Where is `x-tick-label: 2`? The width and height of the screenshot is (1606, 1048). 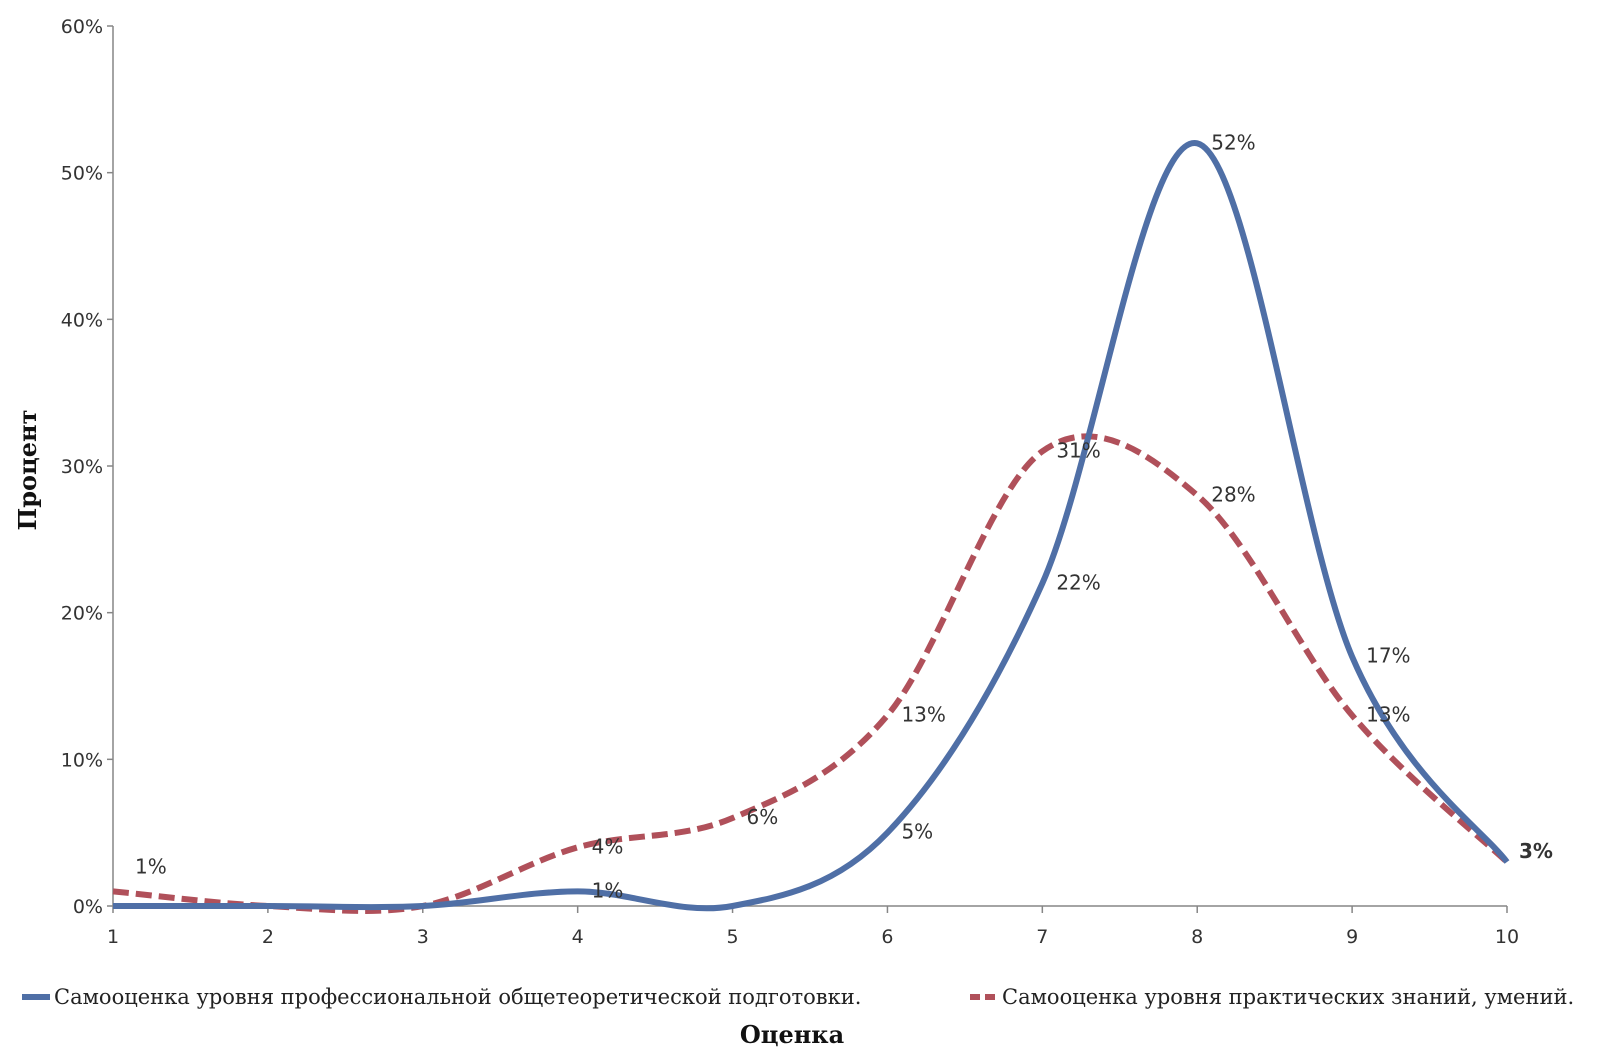 x-tick-label: 2 is located at coordinates (268, 937).